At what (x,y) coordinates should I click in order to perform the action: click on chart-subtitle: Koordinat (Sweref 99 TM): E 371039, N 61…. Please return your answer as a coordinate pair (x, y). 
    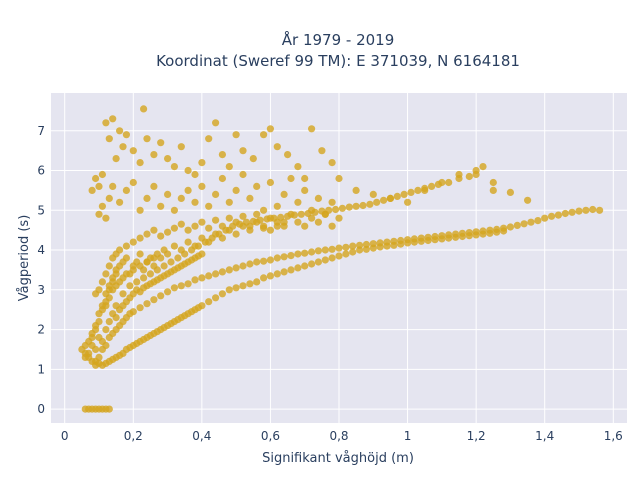
    Looking at the image, I should click on (338, 61).